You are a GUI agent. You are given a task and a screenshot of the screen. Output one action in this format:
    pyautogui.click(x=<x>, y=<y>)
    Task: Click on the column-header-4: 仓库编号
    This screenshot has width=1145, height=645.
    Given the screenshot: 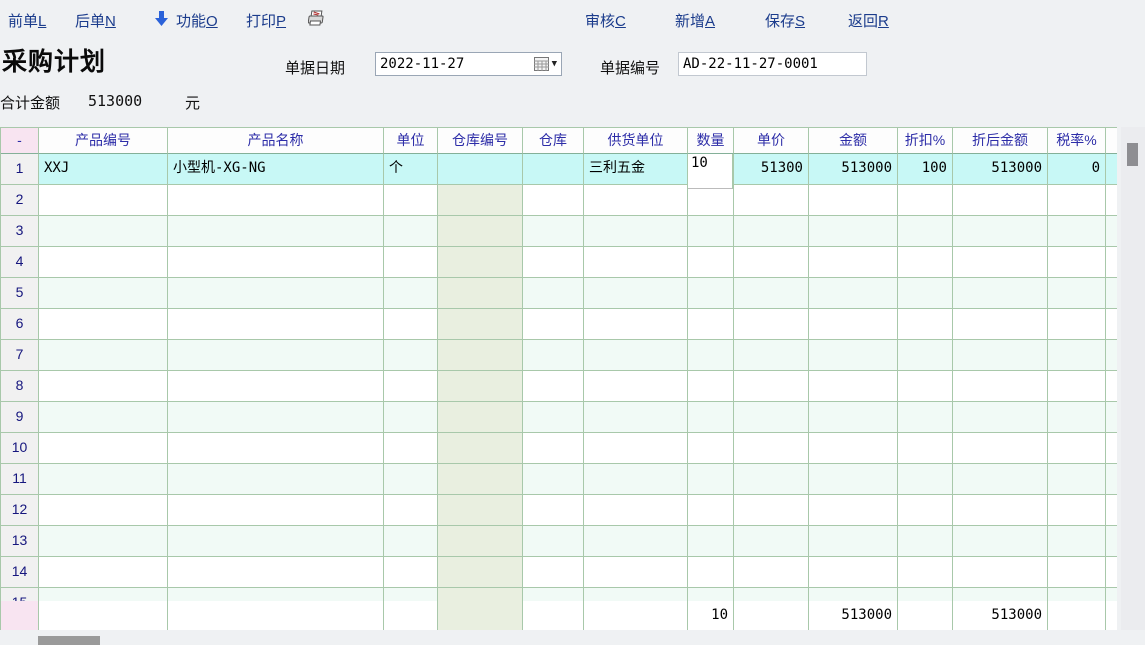 What is the action you would take?
    pyautogui.click(x=480, y=141)
    